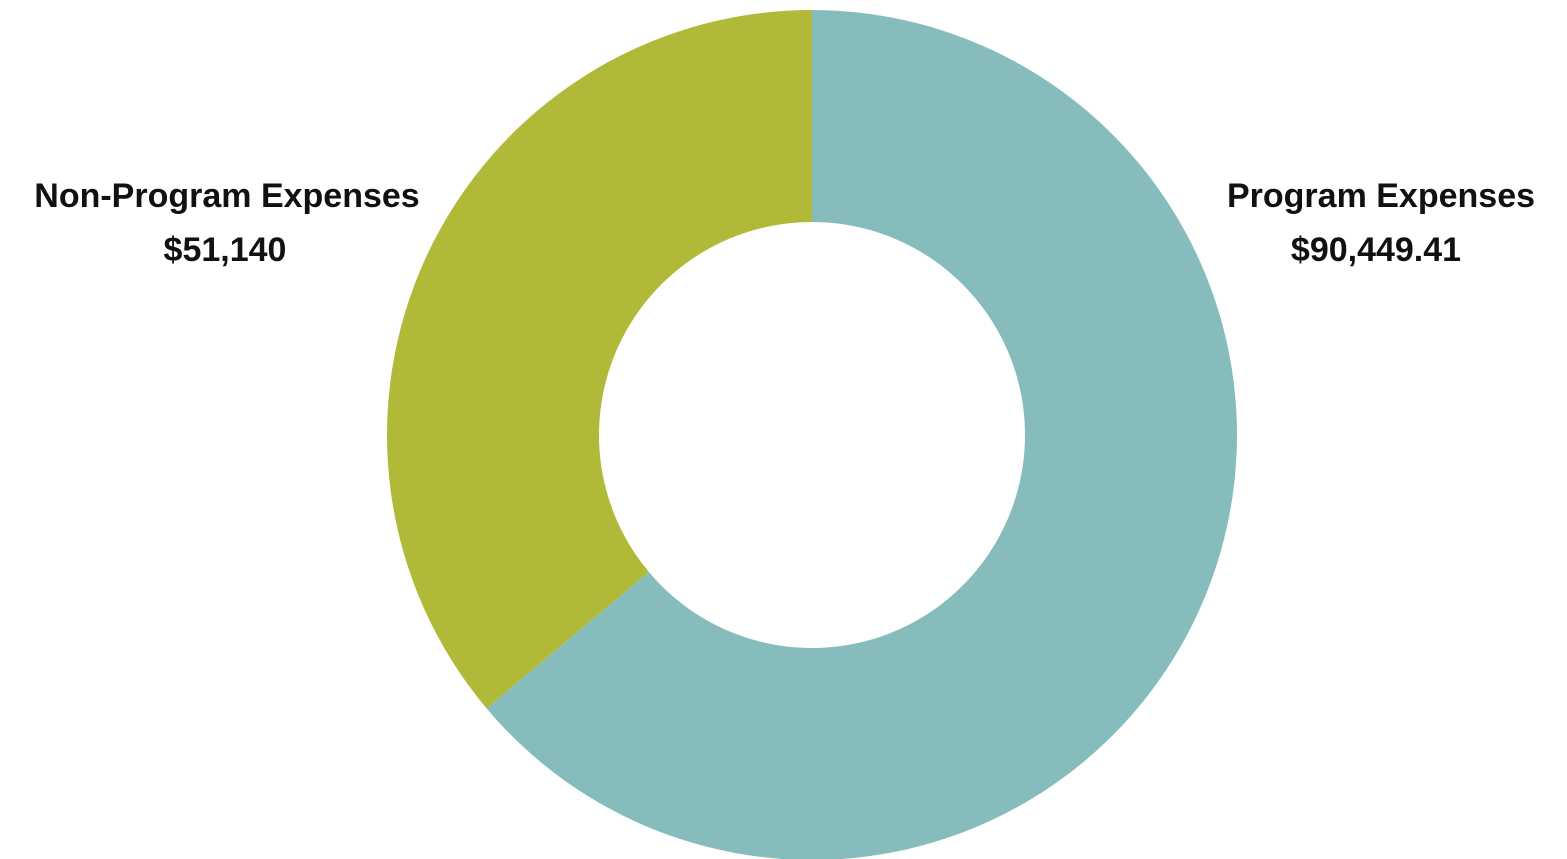  What do you see at coordinates (1381, 196) in the screenshot?
I see `slice-label-program-name: Program Expenses` at bounding box center [1381, 196].